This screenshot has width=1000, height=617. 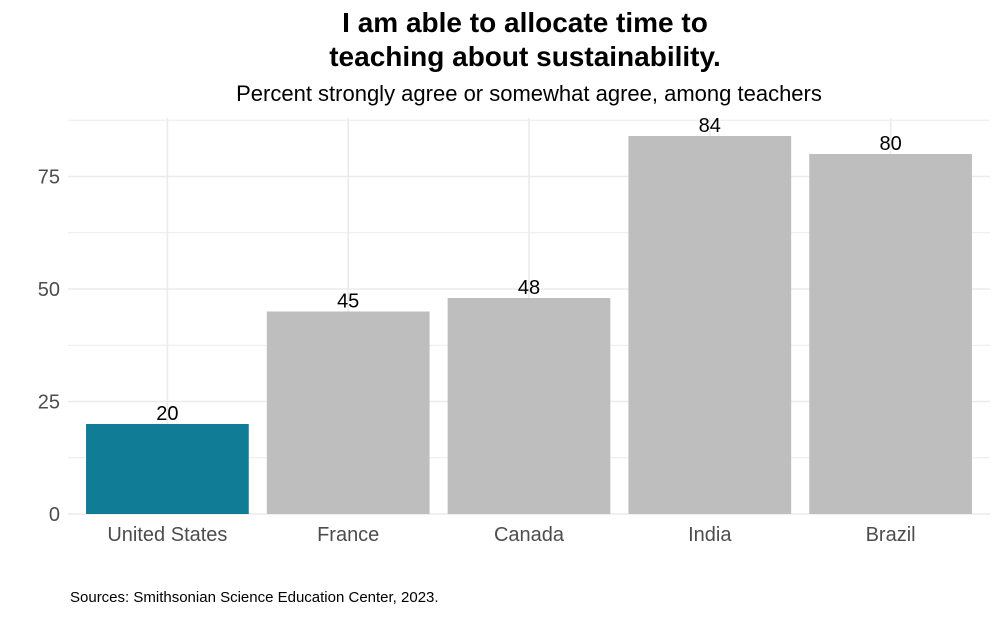 I want to click on x-tick-label: India, so click(x=710, y=535).